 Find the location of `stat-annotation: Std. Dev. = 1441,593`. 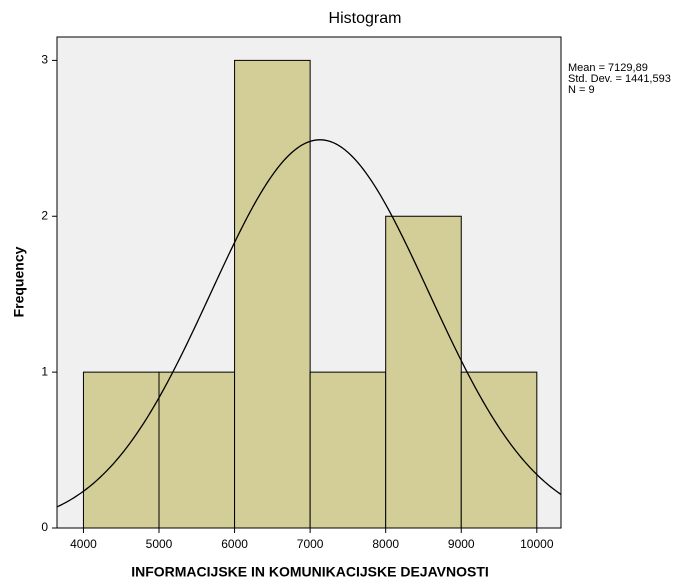

stat-annotation: Std. Dev. = 1441,593 is located at coordinates (619, 79).